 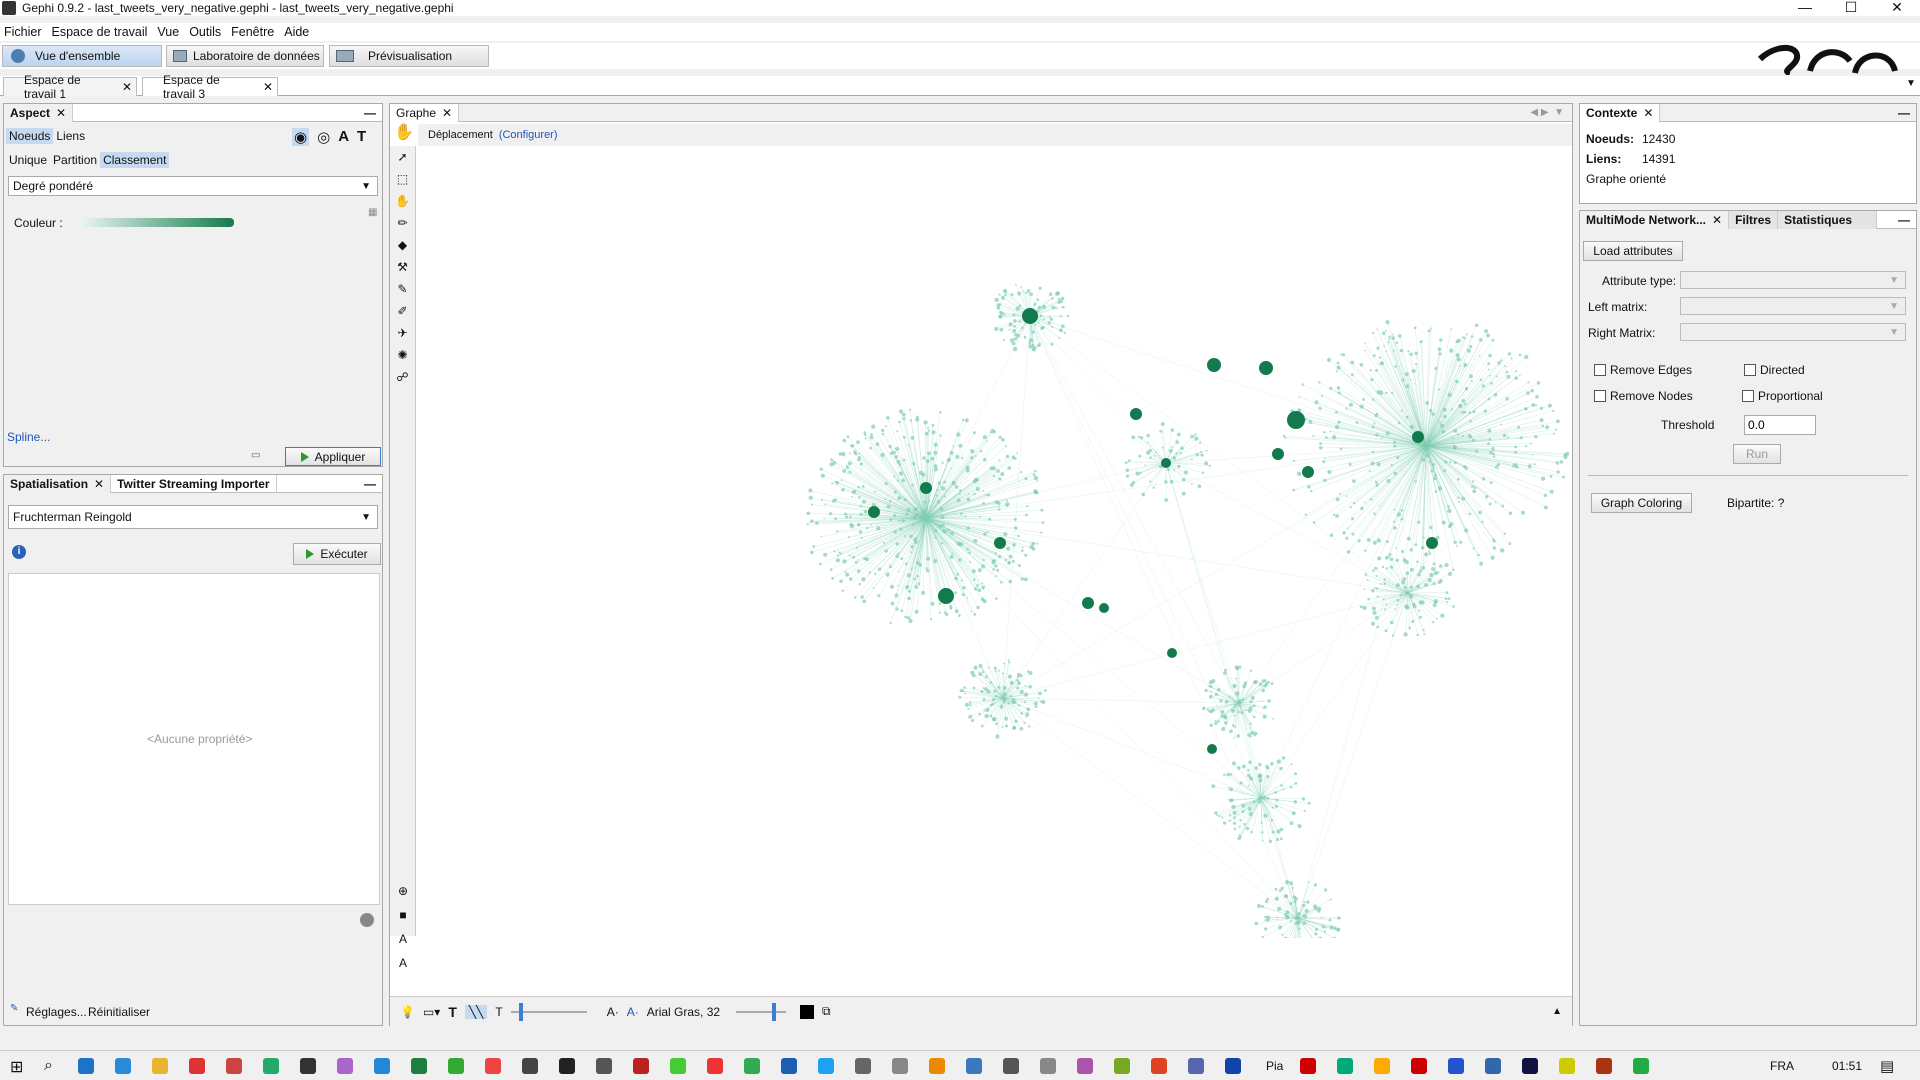 What do you see at coordinates (826, 1011) in the screenshot?
I see `attributes-icon: ⧉` at bounding box center [826, 1011].